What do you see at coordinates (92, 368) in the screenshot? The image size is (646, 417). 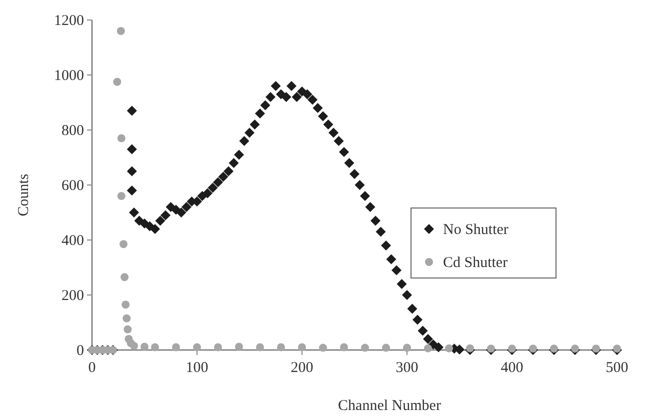 I see `x-tick-label: 0` at bounding box center [92, 368].